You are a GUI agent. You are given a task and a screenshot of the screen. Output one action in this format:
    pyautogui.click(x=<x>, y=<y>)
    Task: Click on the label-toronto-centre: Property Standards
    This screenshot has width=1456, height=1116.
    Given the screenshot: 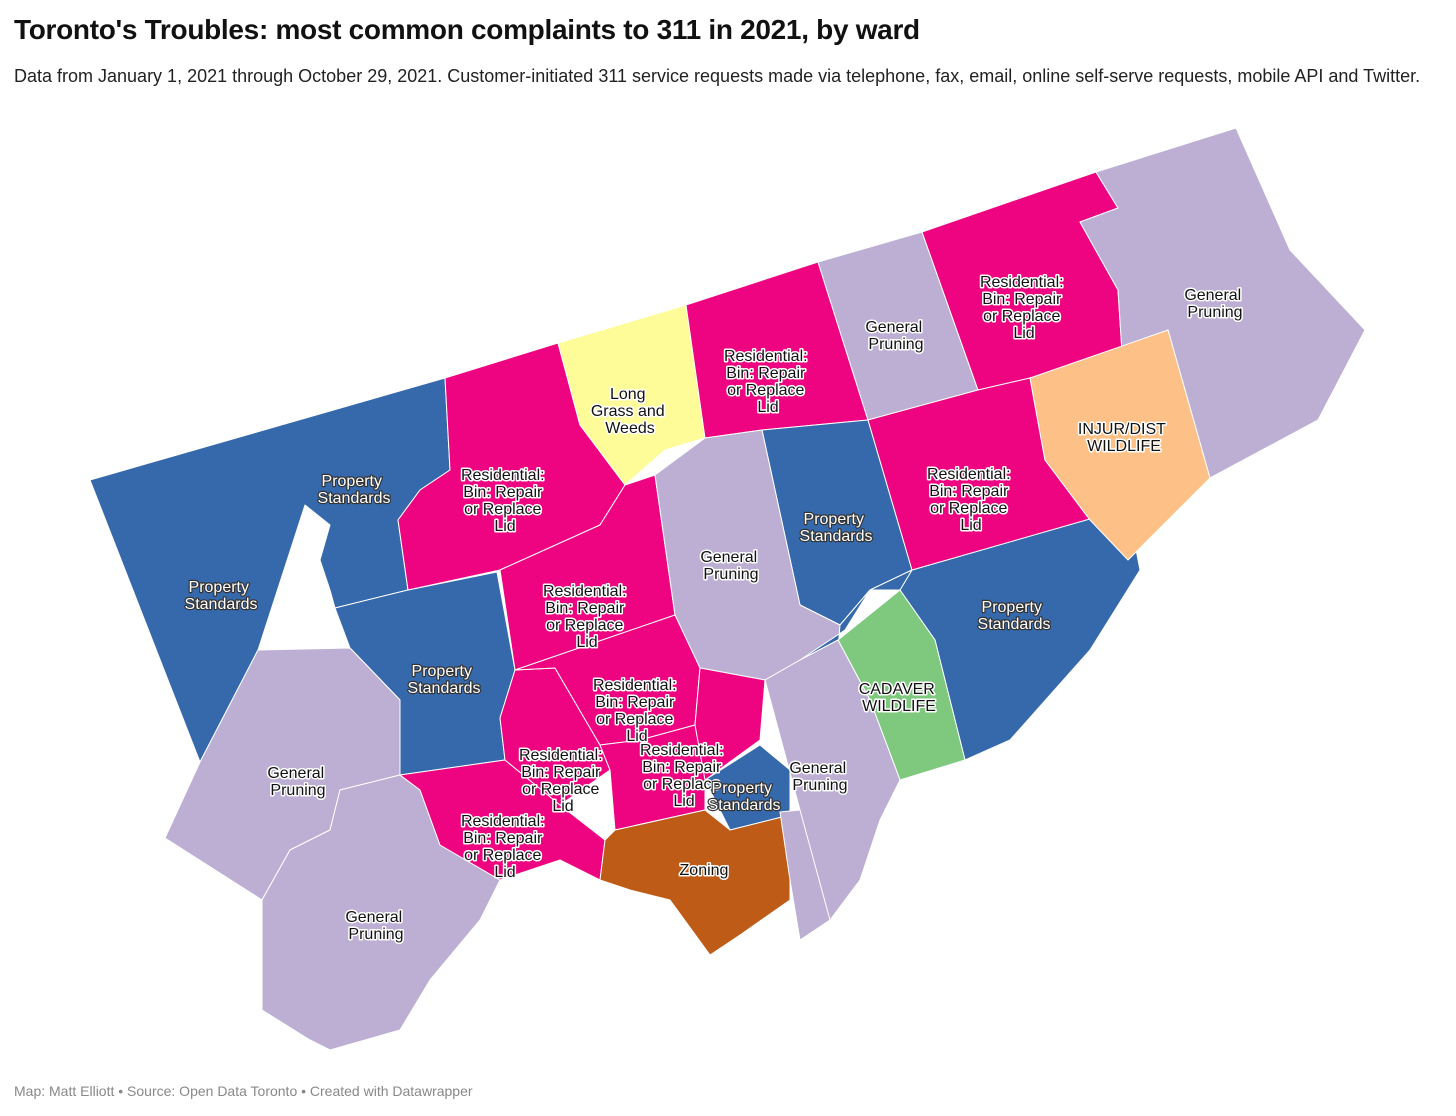 What is the action you would take?
    pyautogui.click(x=744, y=797)
    